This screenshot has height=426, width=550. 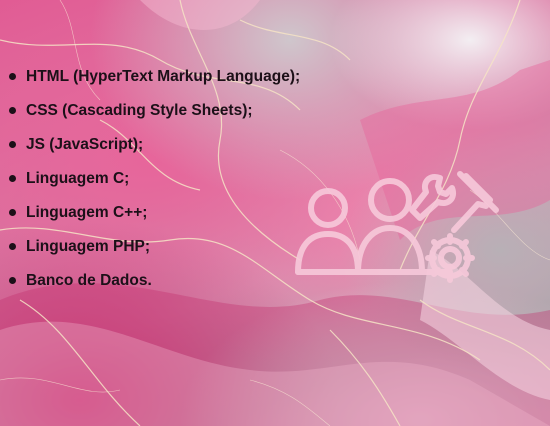 I want to click on list-item-label: JS (JavaScript);, so click(x=85, y=144).